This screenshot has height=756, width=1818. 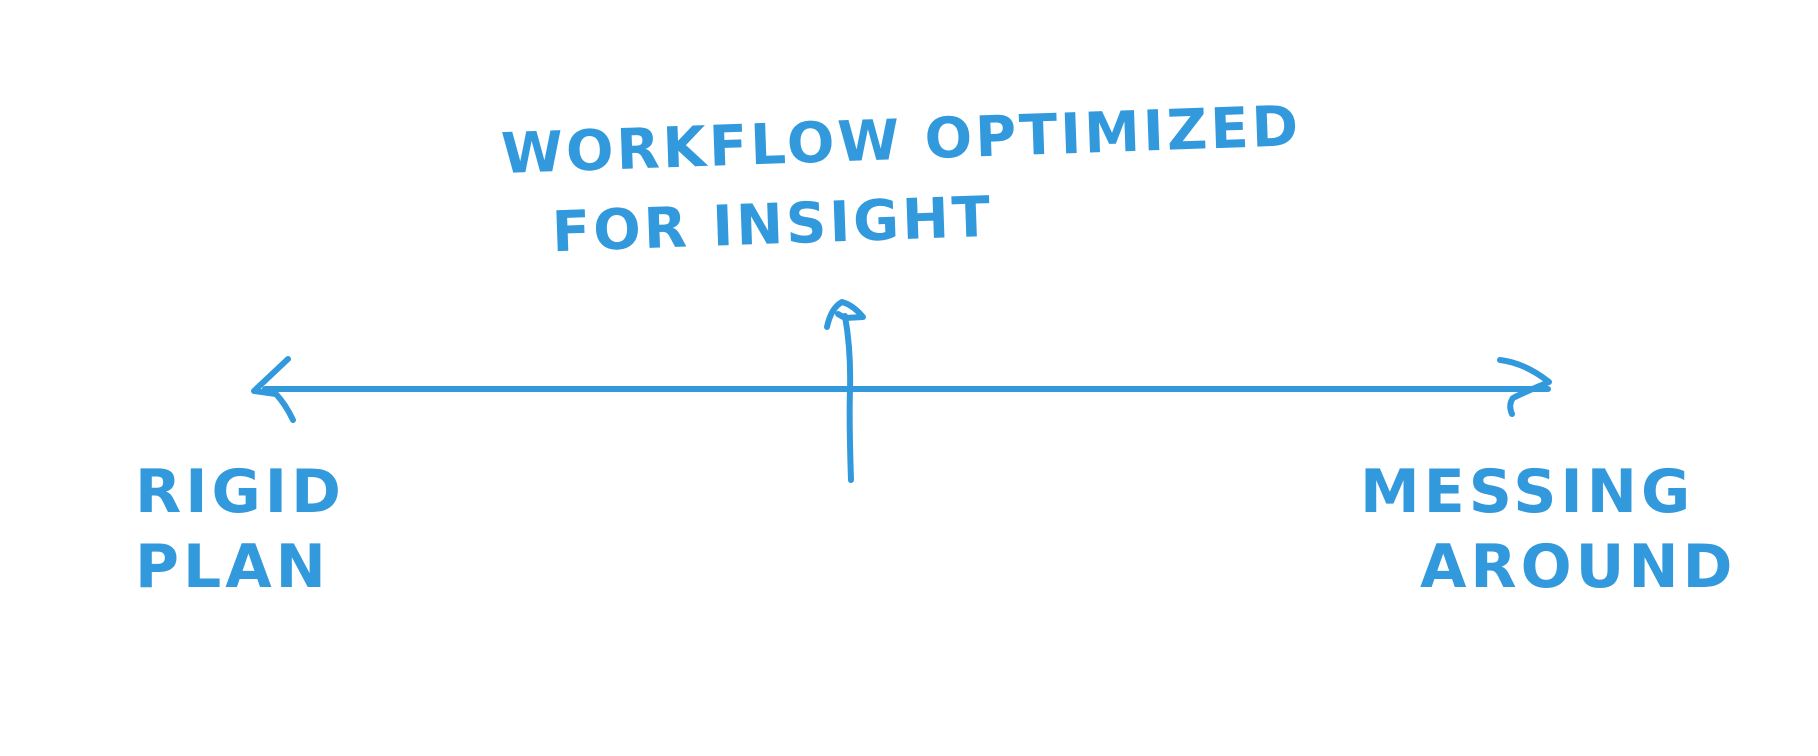 What do you see at coordinates (1548, 530) in the screenshot?
I see `right-end-label: MESSING AROUND` at bounding box center [1548, 530].